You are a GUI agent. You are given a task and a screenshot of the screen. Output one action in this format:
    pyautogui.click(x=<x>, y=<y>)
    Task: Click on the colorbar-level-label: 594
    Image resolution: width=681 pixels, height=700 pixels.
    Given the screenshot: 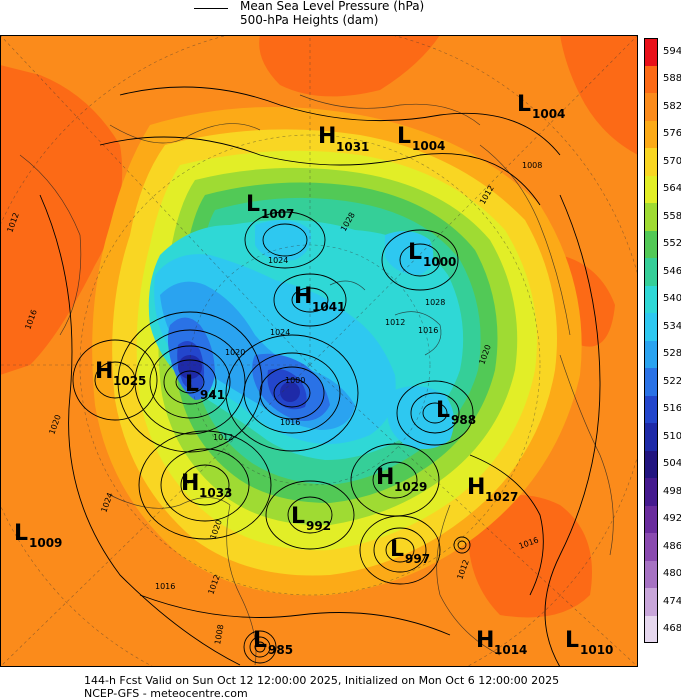 What is the action you would take?
    pyautogui.click(x=672, y=51)
    